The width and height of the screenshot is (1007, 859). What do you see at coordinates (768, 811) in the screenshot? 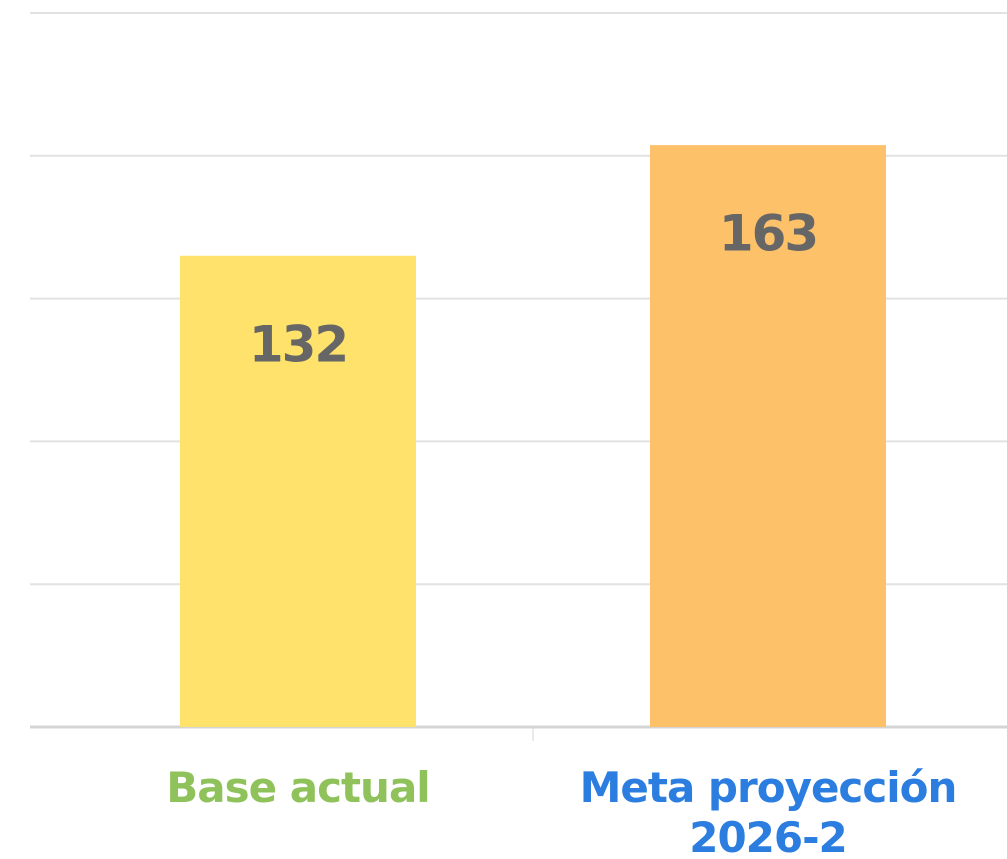
I see `x-tick-label: Meta proyección 2026-2` at bounding box center [768, 811].